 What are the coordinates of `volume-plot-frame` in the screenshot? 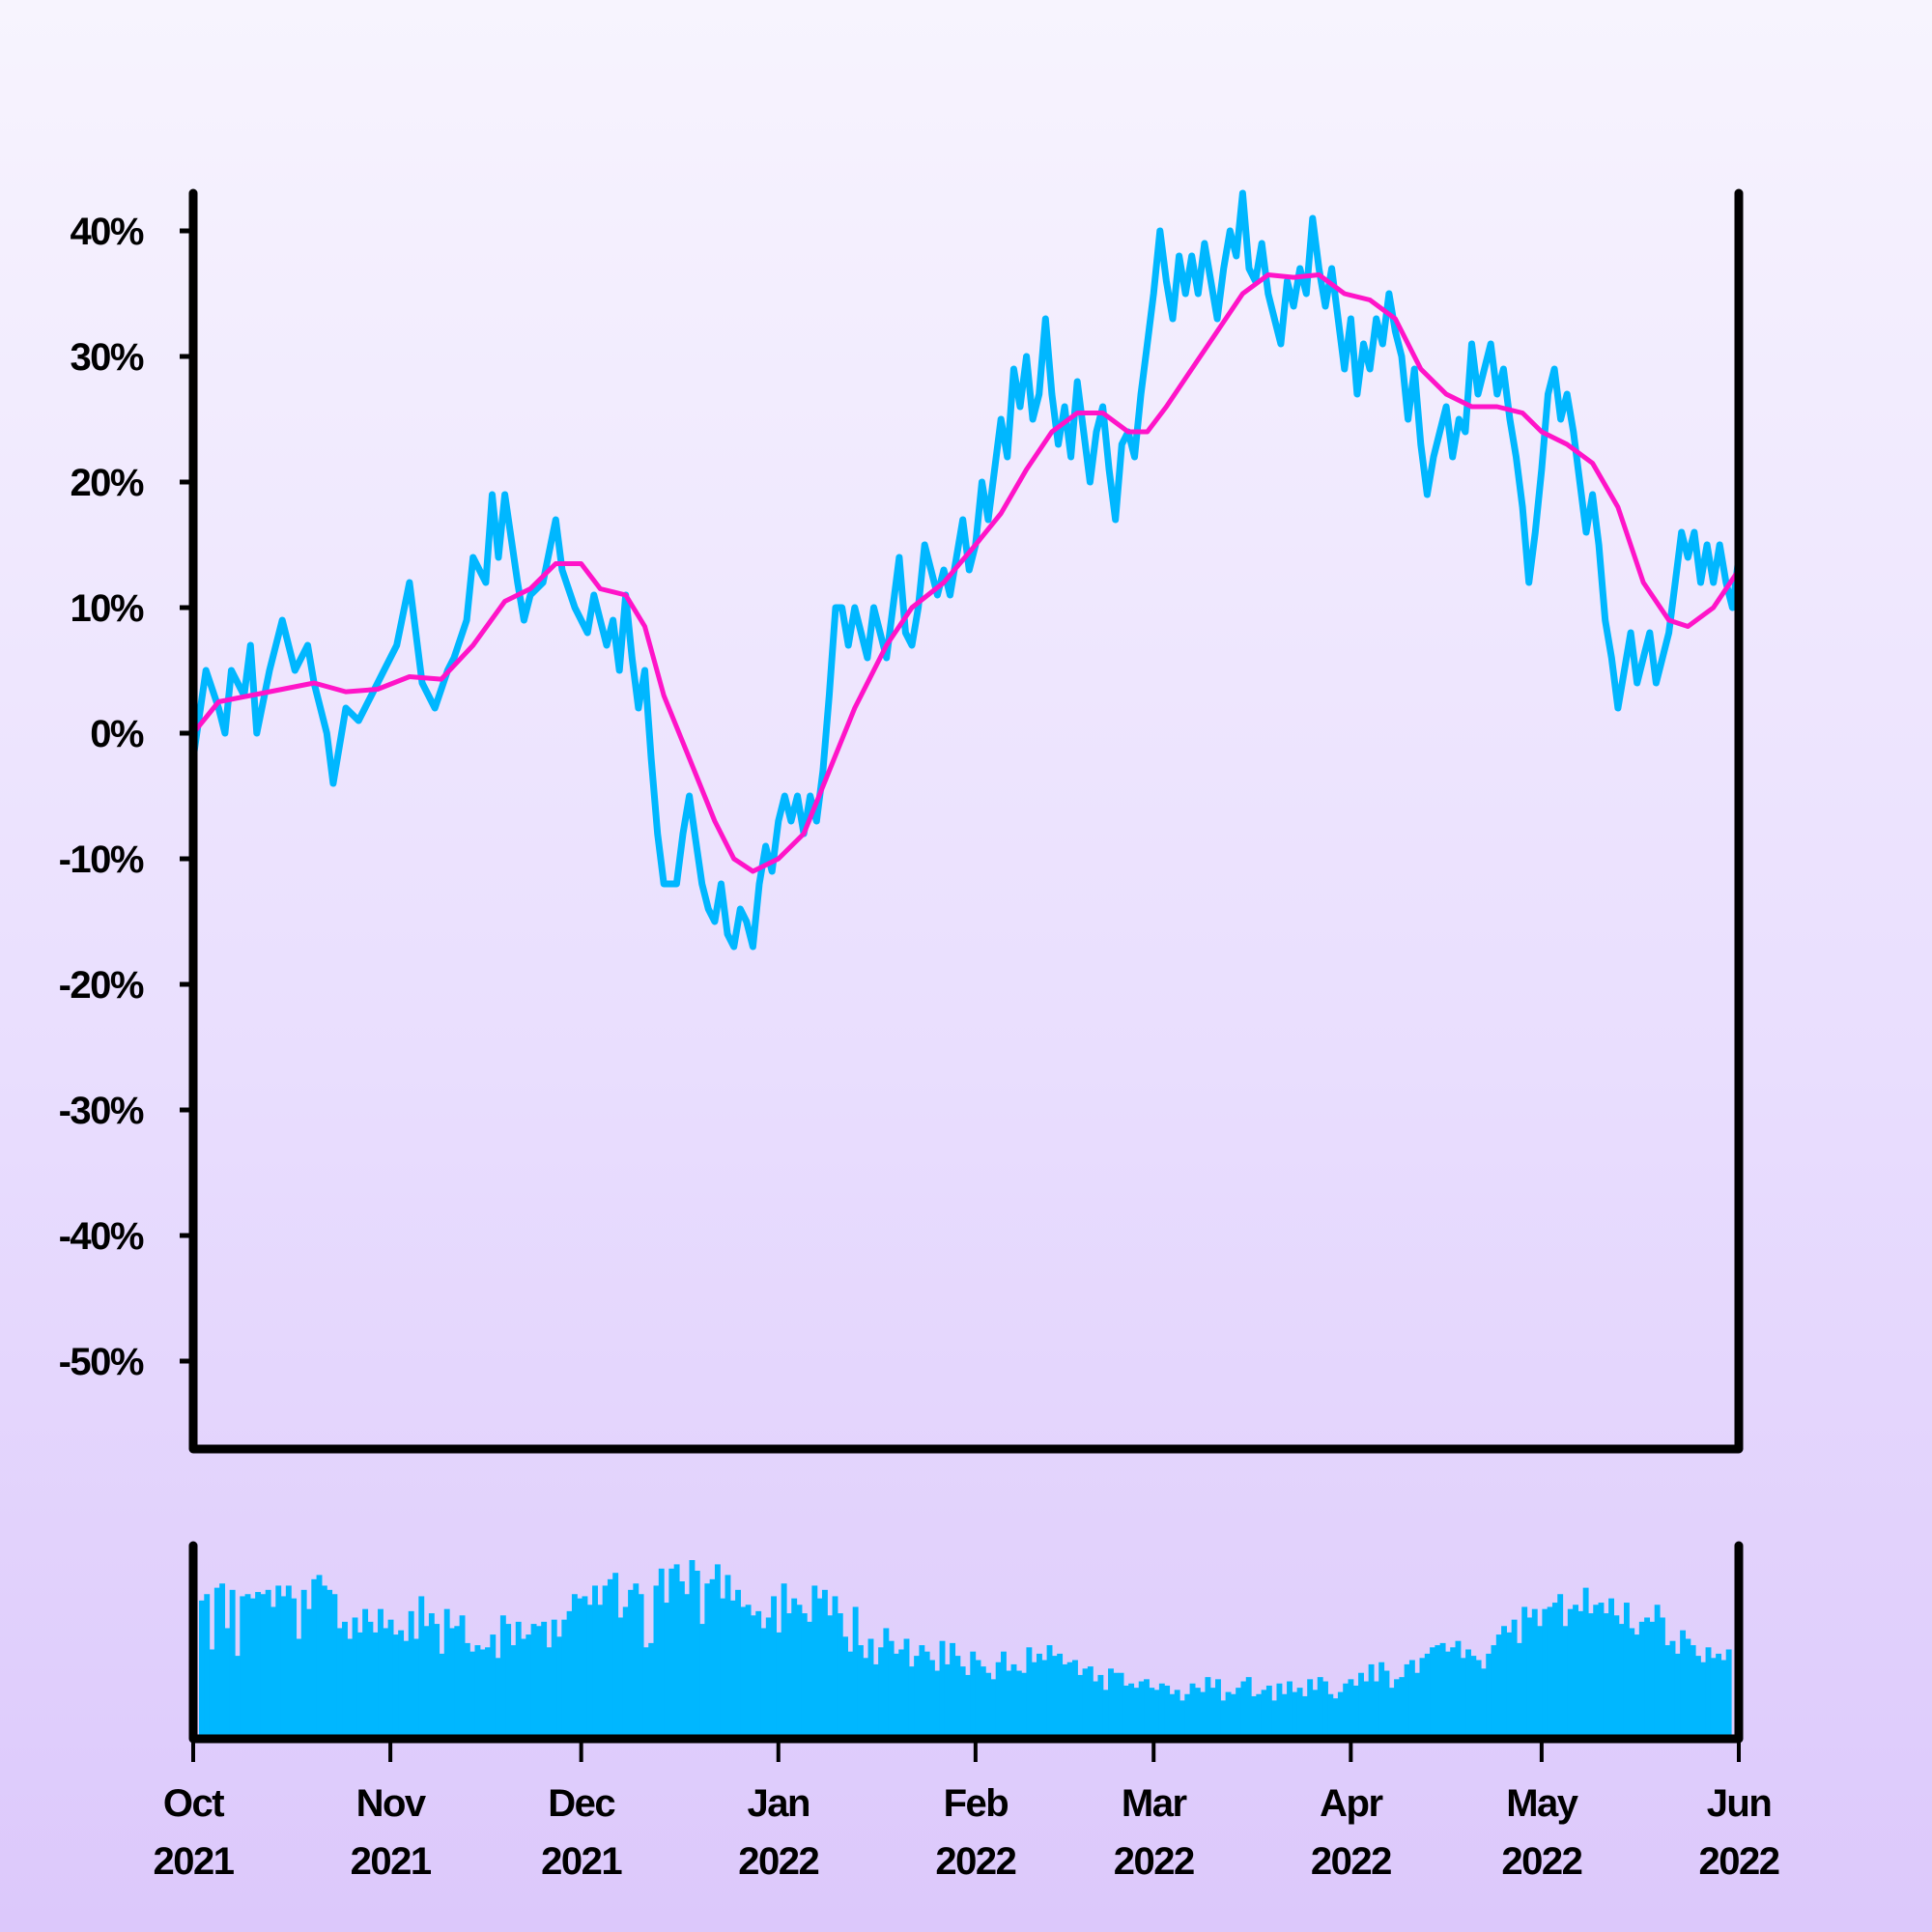 It's located at (966, 1642).